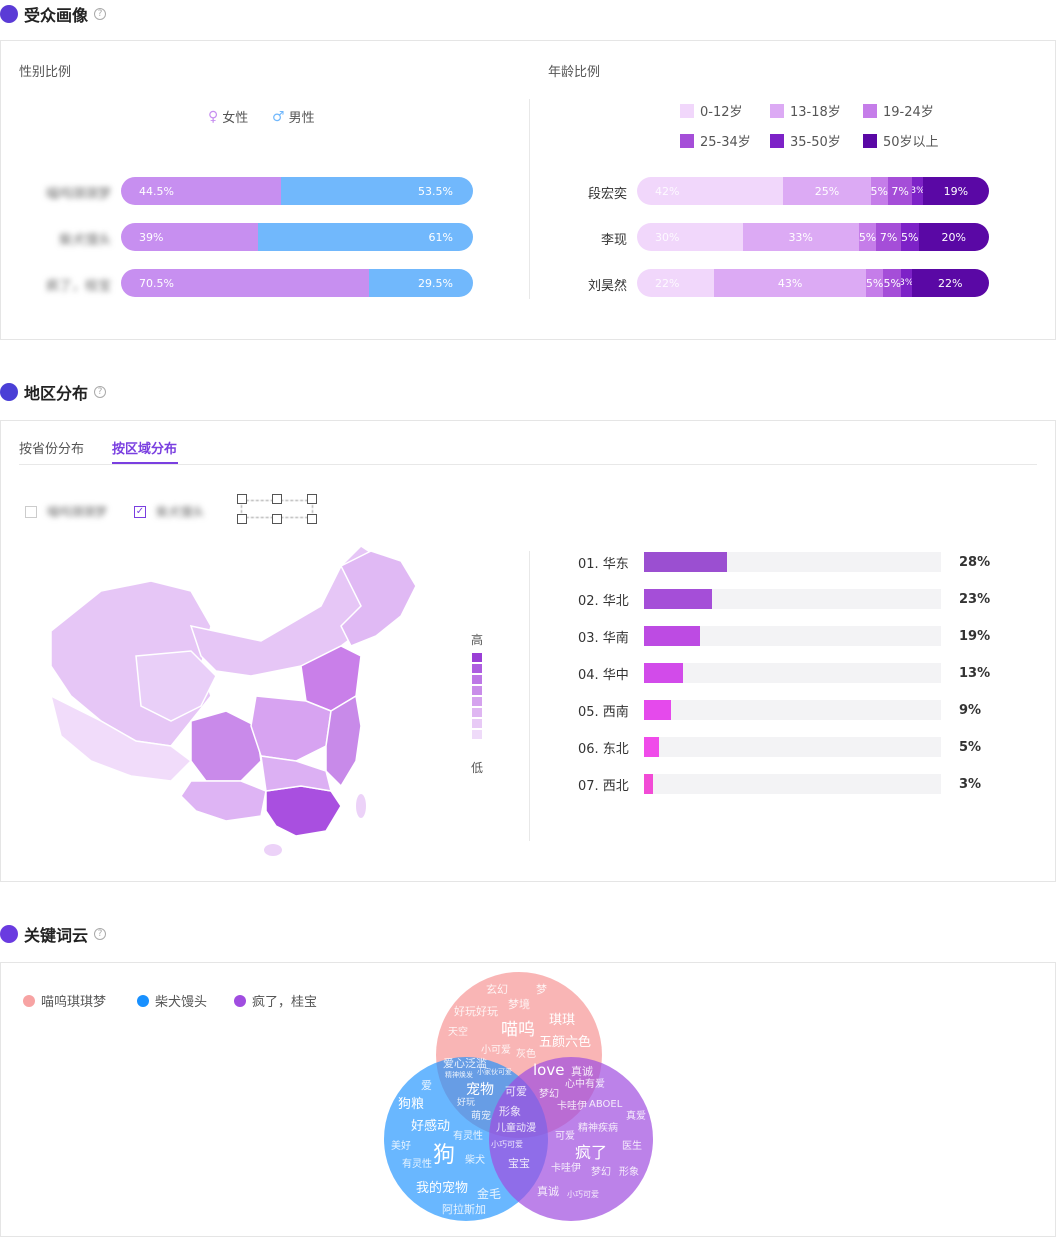 The image size is (1056, 1242). What do you see at coordinates (426, 1085) in the screenshot?
I see `keyword-word: 爱` at bounding box center [426, 1085].